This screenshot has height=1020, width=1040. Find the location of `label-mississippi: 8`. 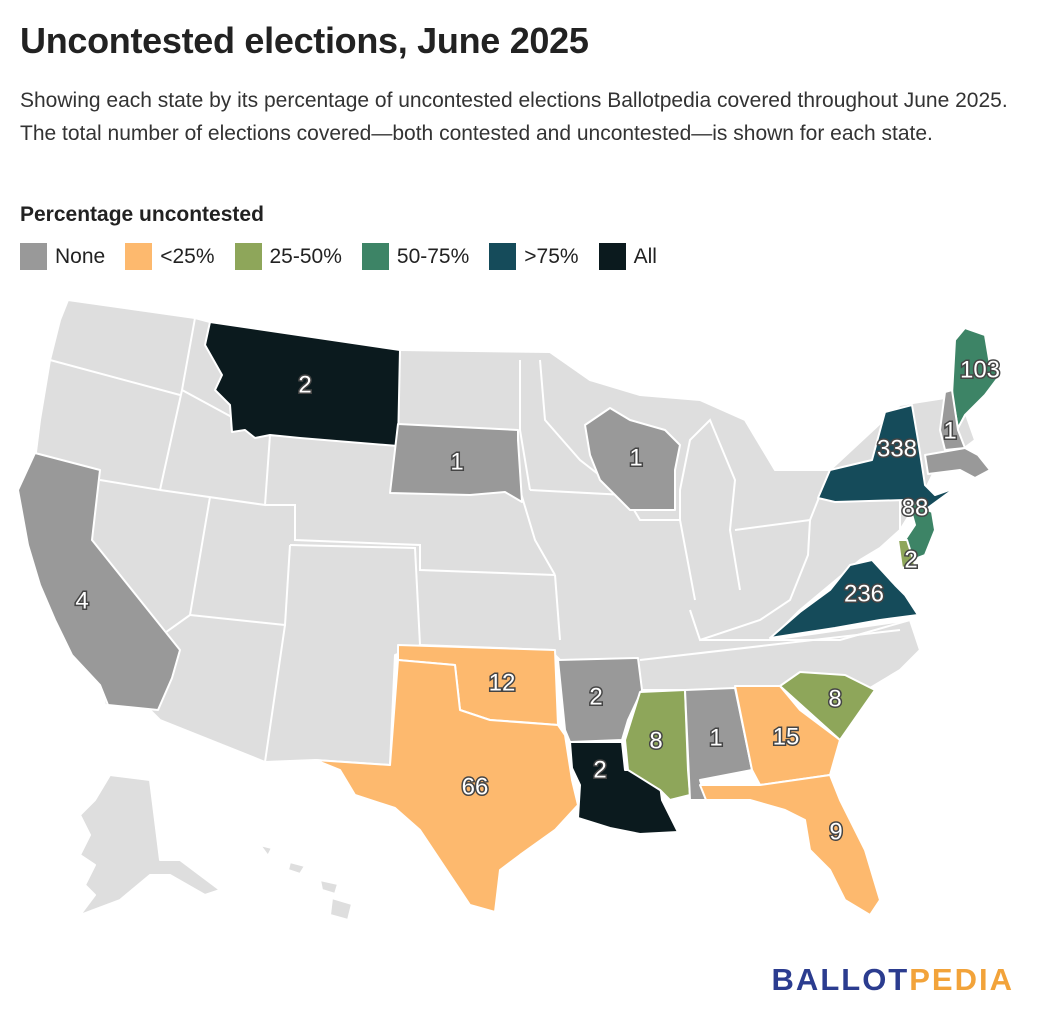

label-mississippi: 8 is located at coordinates (655, 741).